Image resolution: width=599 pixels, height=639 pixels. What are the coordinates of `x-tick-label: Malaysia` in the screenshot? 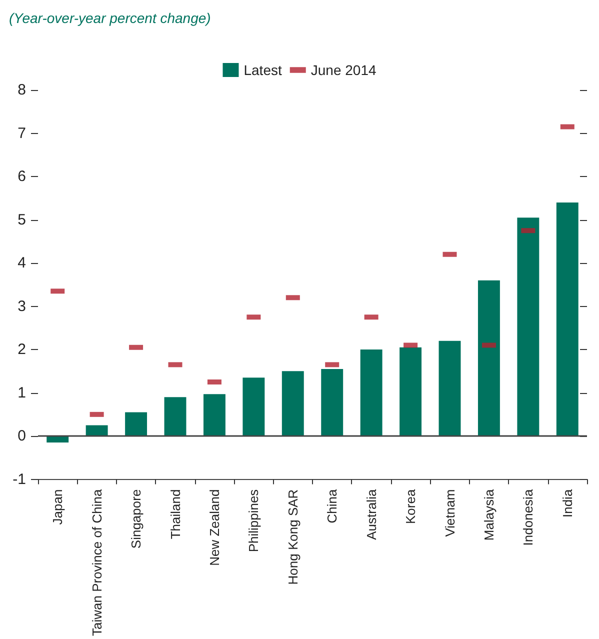 It's located at (488, 514).